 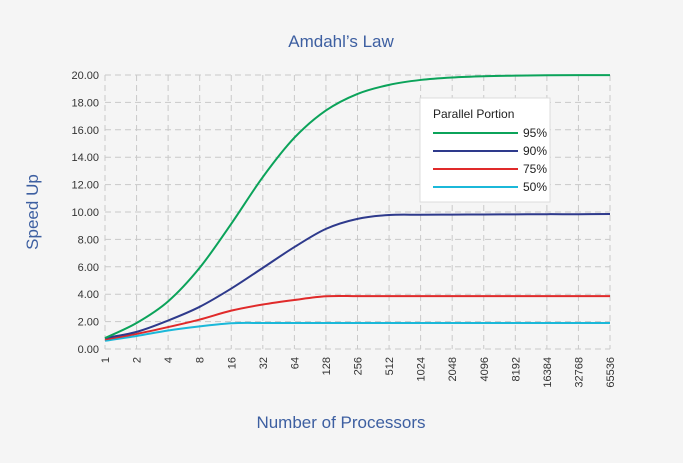 I want to click on y-tick-label: 2.00, so click(x=88, y=323).